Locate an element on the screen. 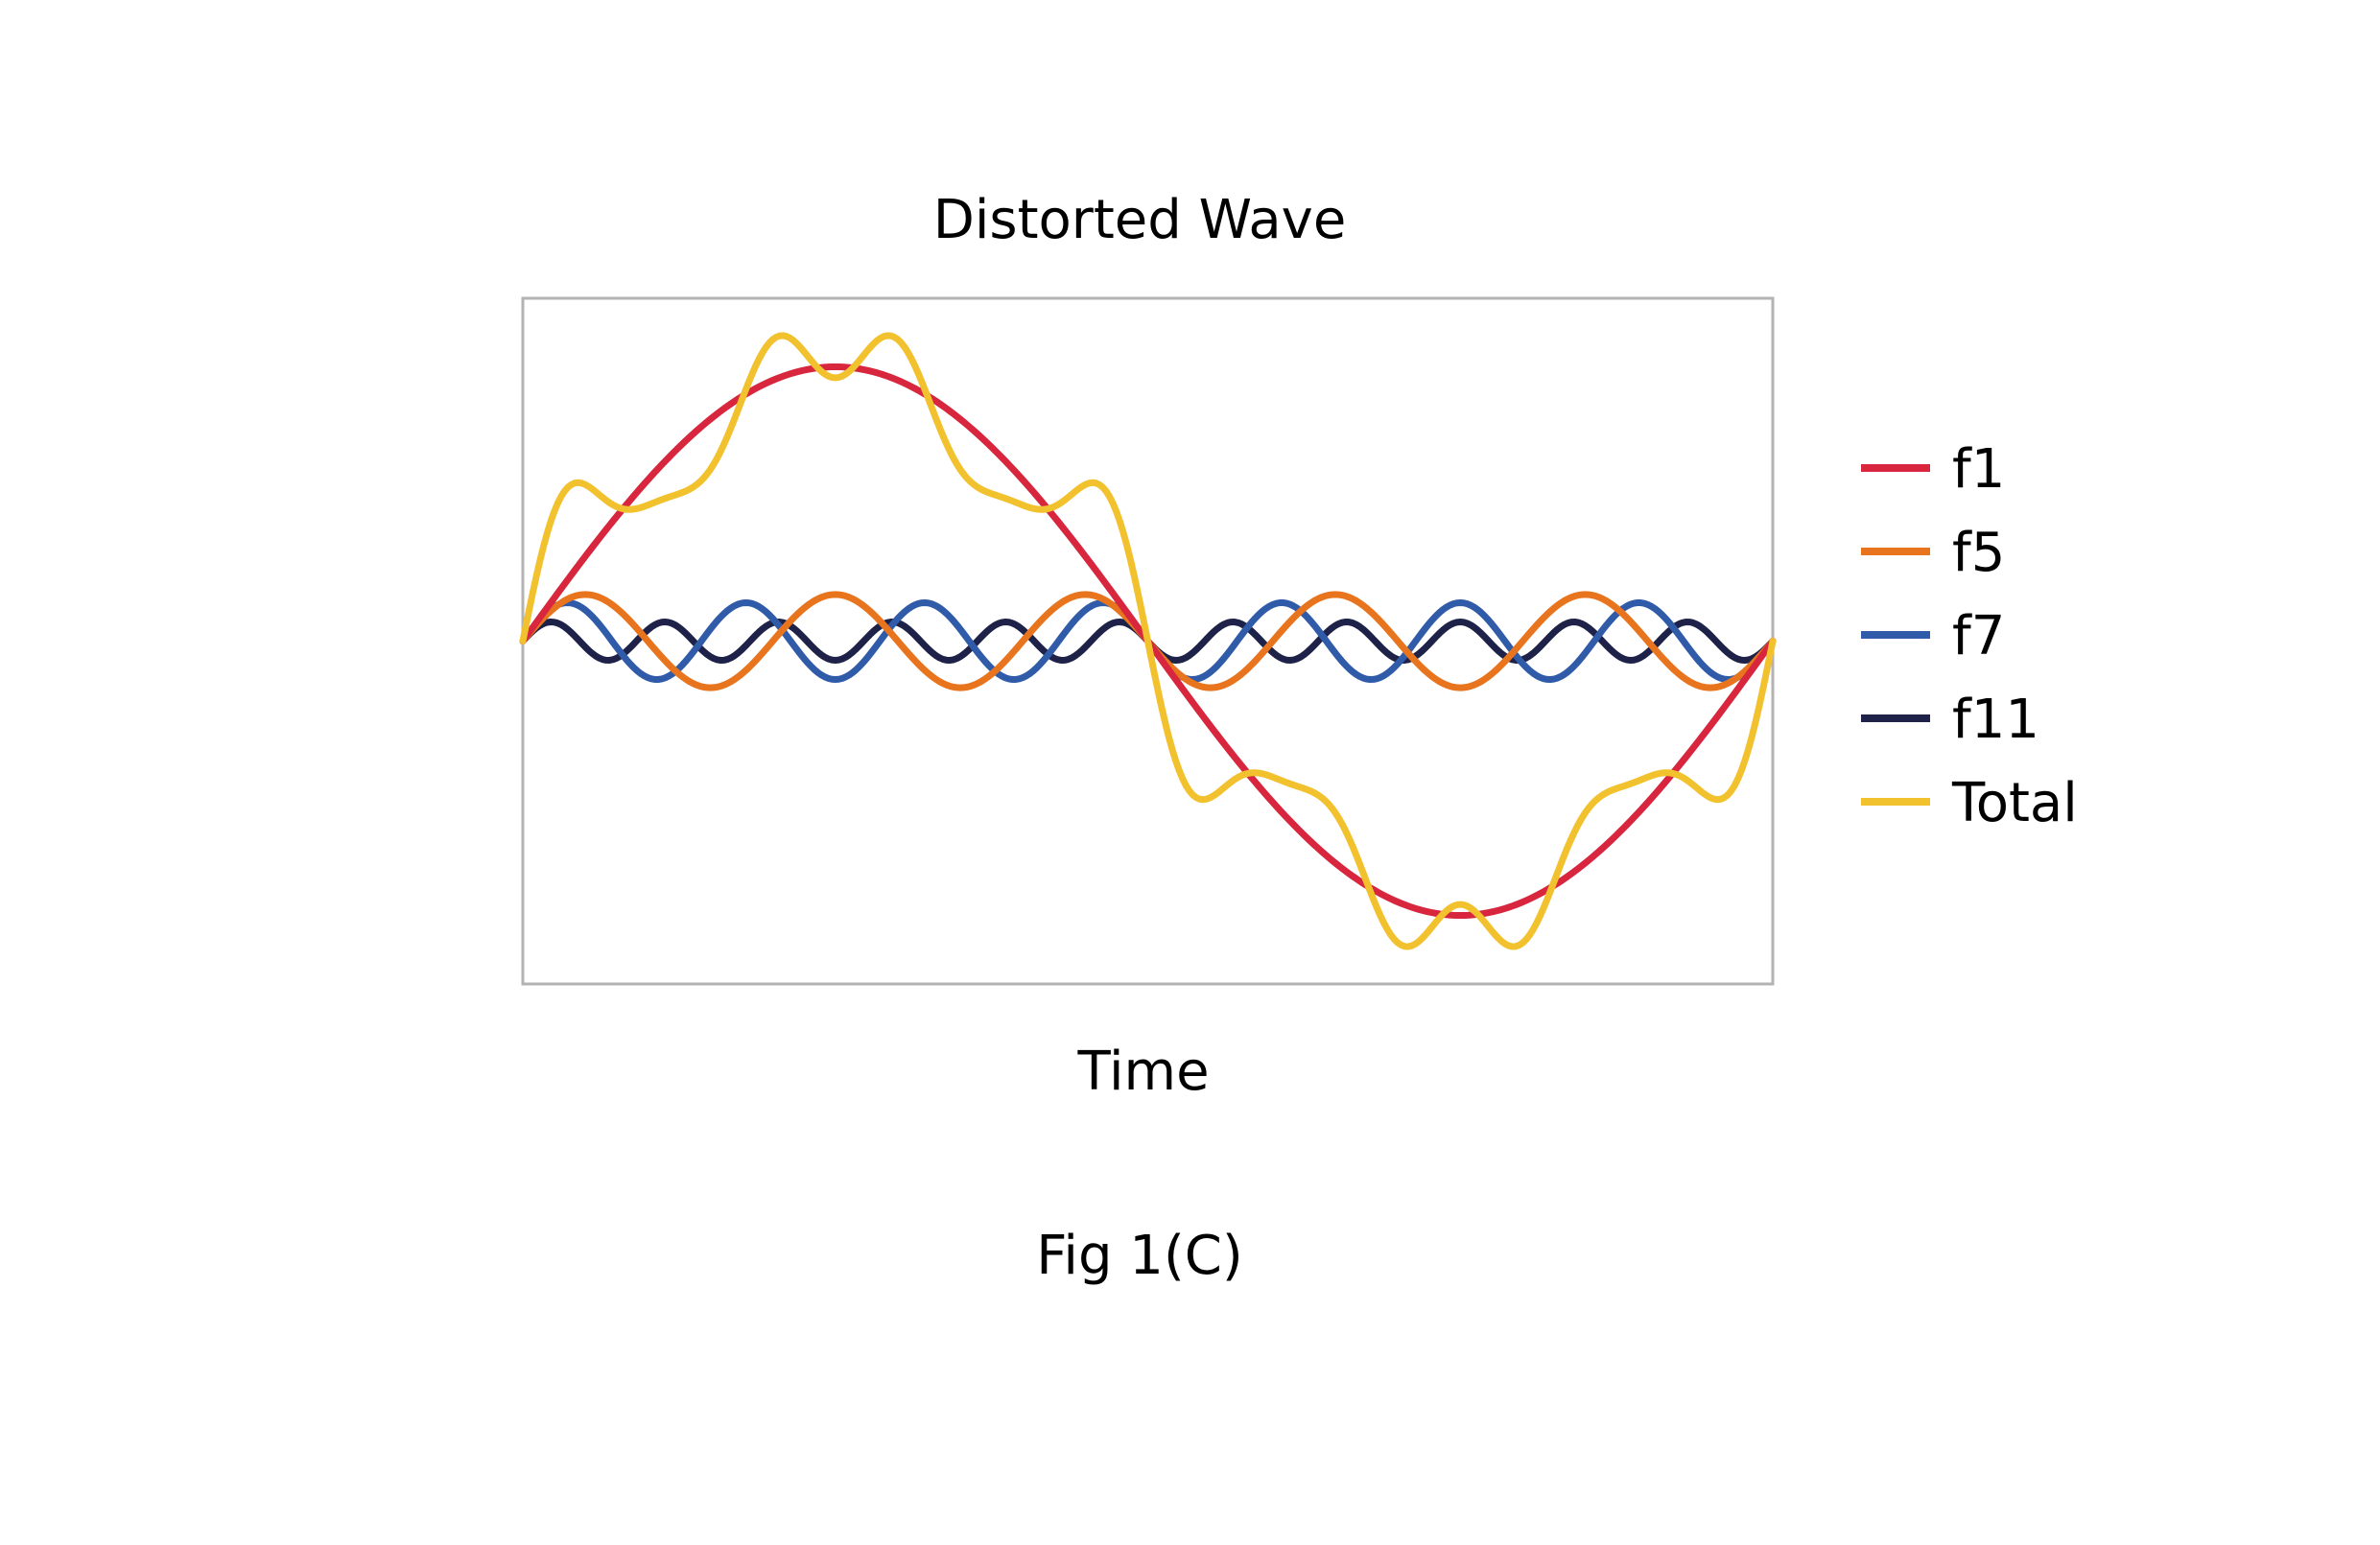 Image resolution: width=2380 pixels, height=1545 pixels. x-axis-label: Time is located at coordinates (1143, 1072).